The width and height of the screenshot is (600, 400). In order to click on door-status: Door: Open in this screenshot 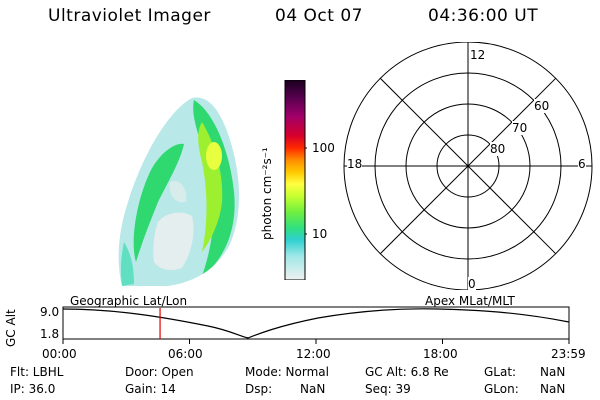, I will do `click(159, 372)`.